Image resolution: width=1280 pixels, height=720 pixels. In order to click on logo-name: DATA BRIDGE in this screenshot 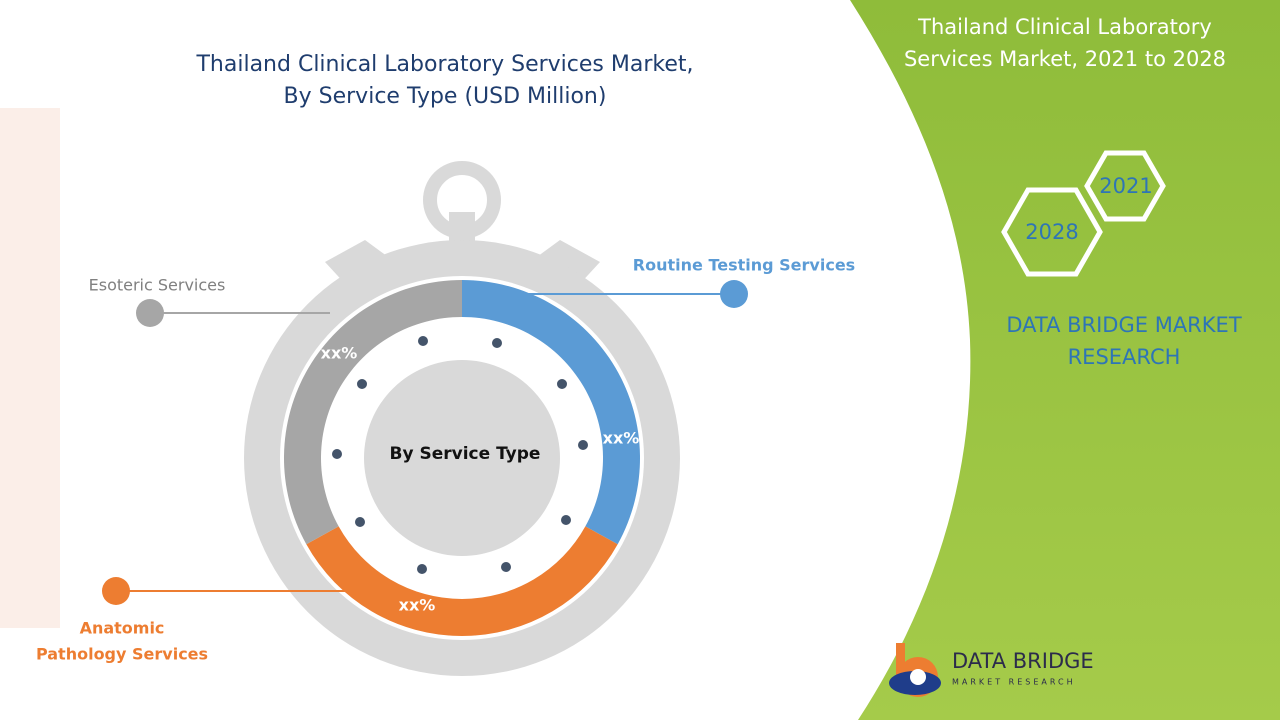, I will do `click(1023, 661)`.